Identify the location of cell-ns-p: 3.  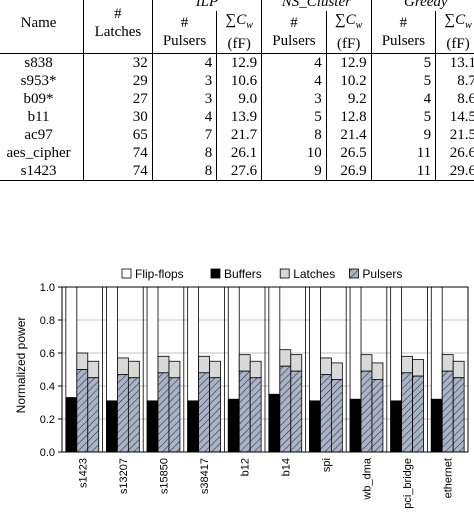
(294, 99).